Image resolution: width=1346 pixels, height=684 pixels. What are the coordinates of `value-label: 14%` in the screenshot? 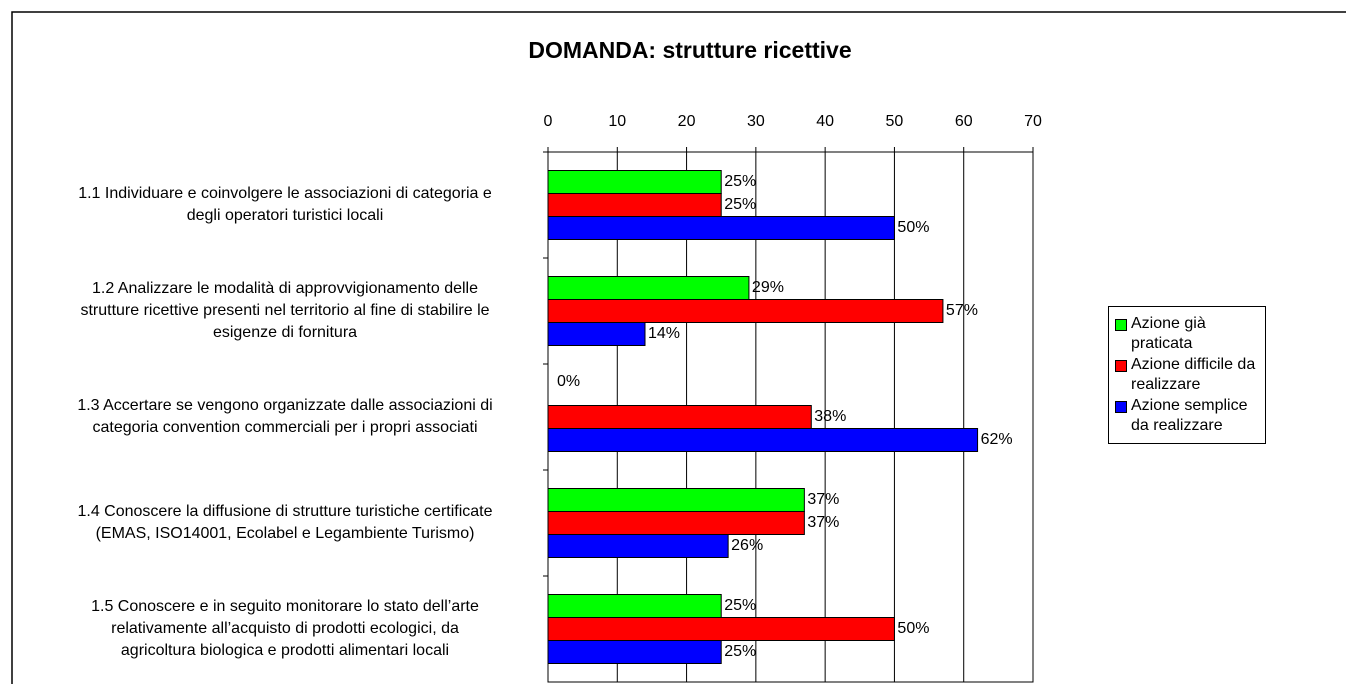 It's located at (664, 333).